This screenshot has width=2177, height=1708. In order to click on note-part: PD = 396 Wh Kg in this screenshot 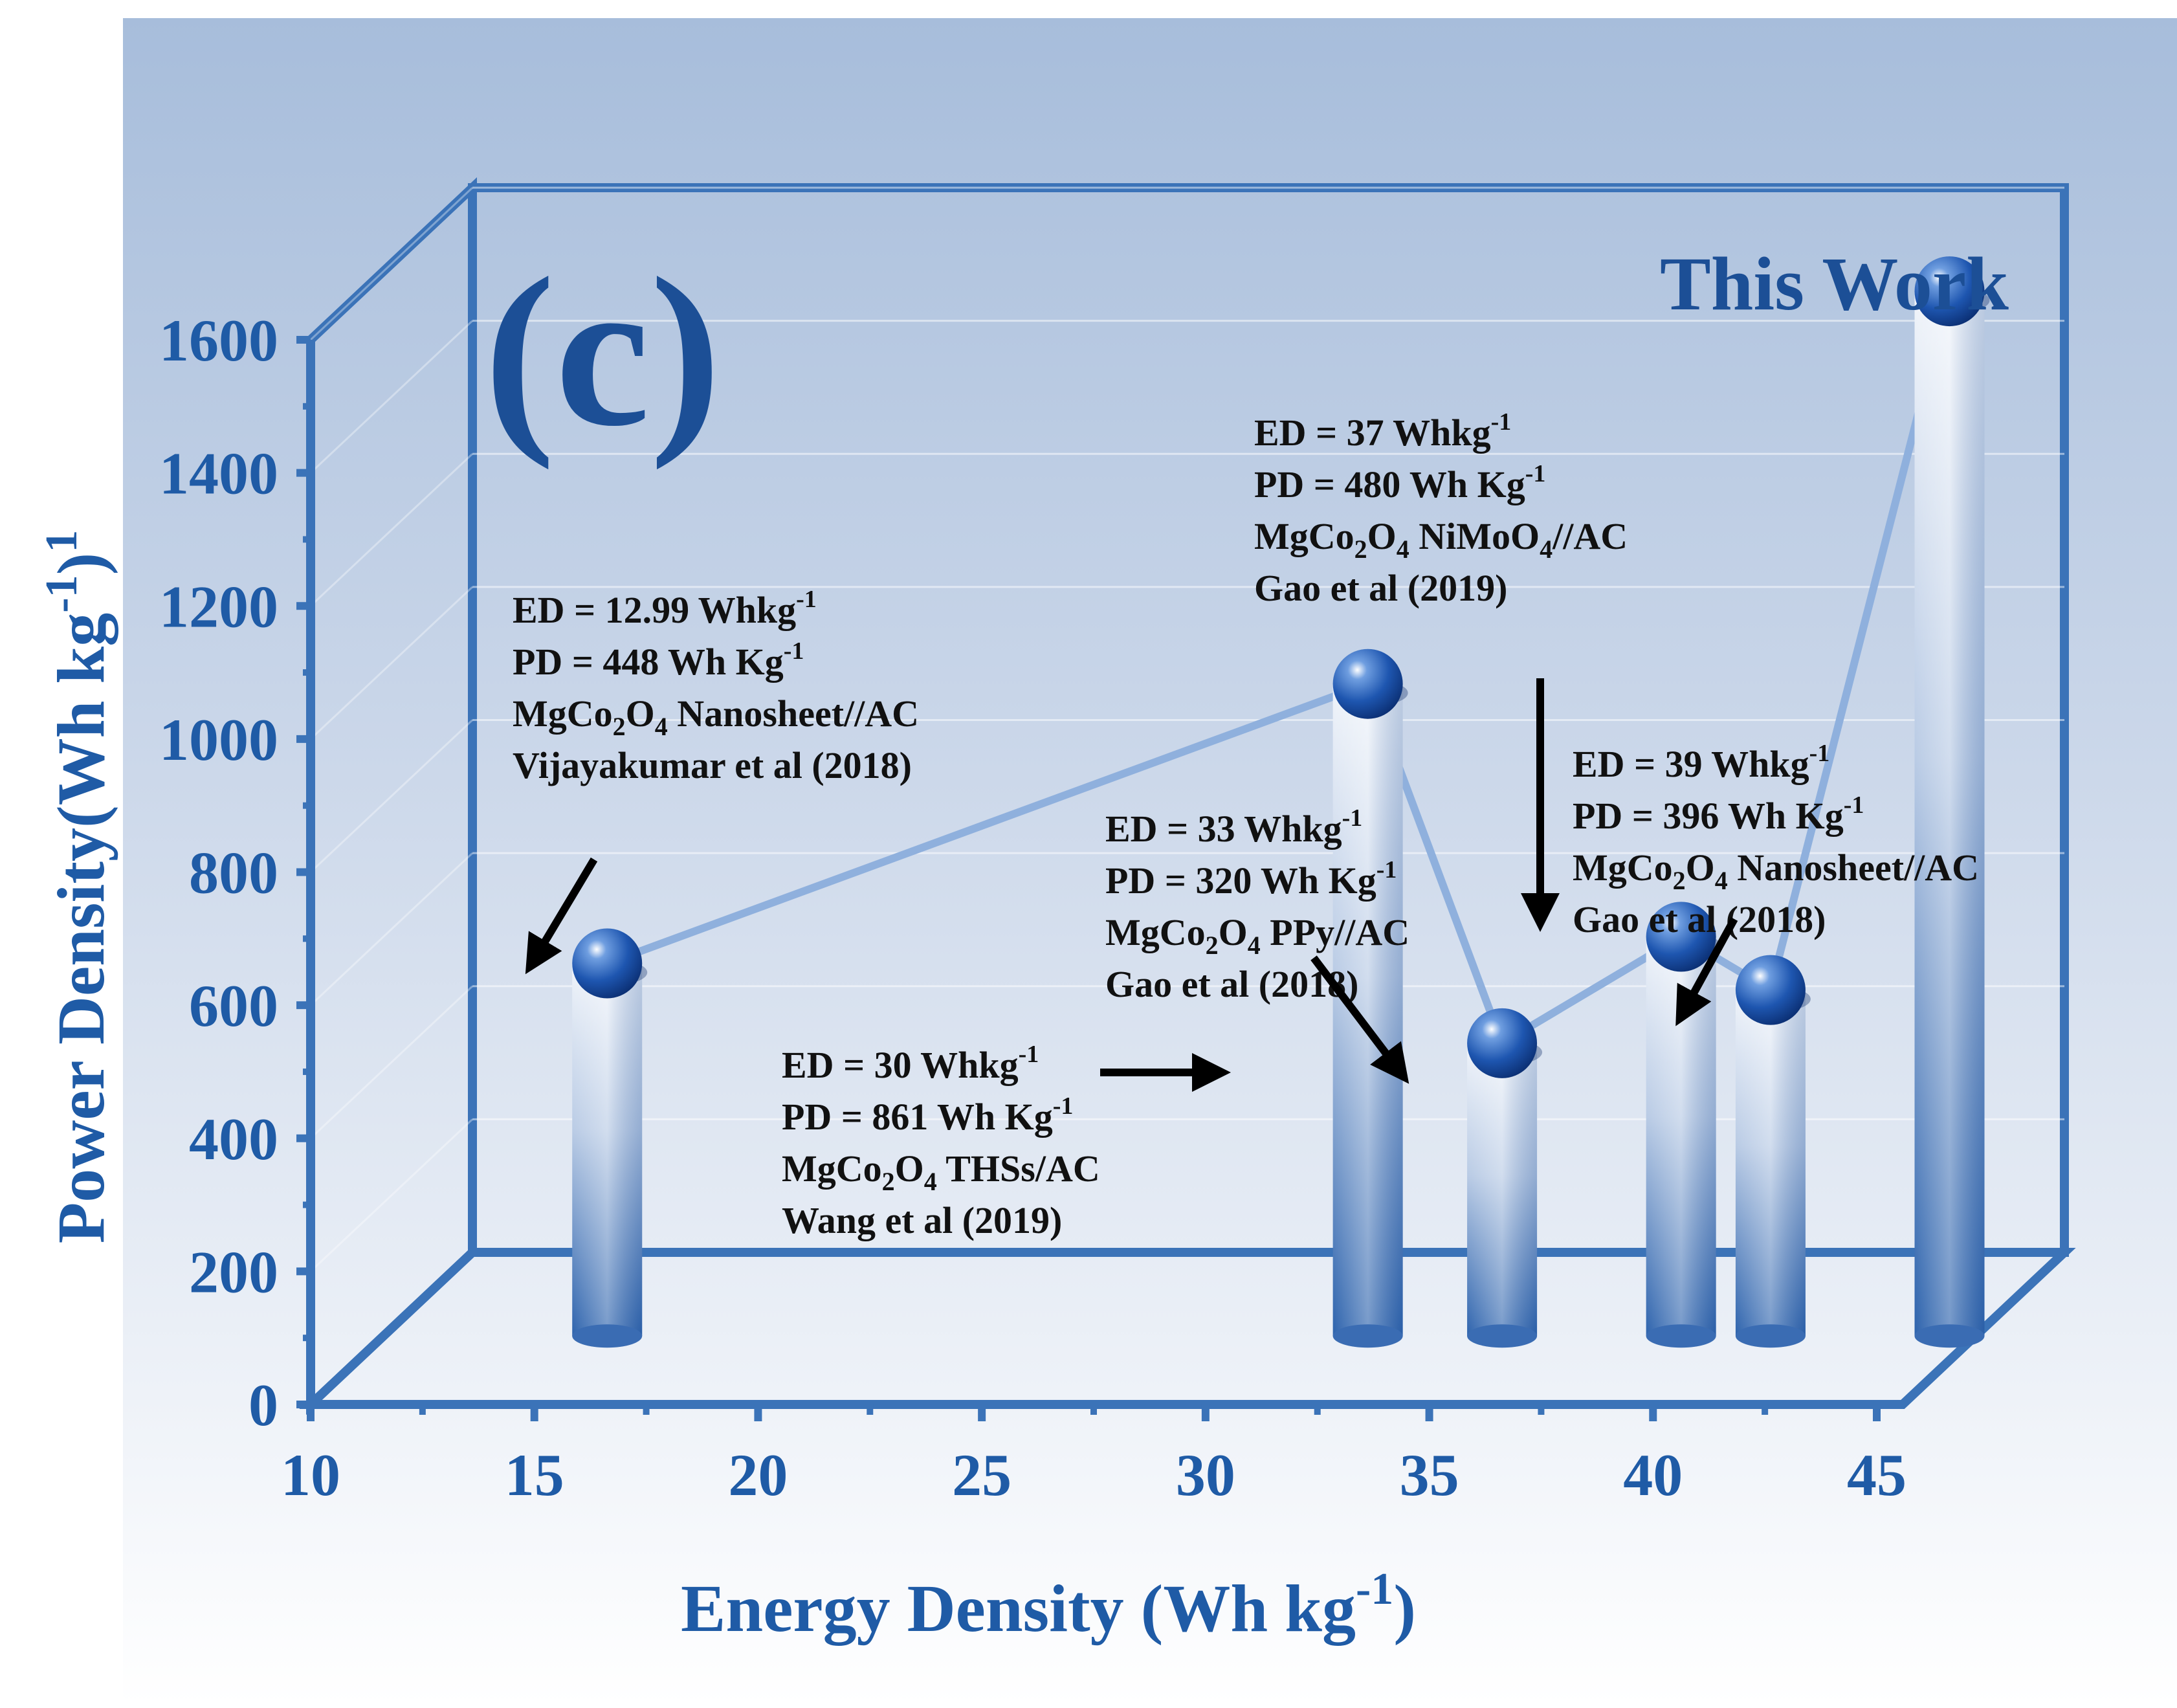, I will do `click(1709, 816)`.